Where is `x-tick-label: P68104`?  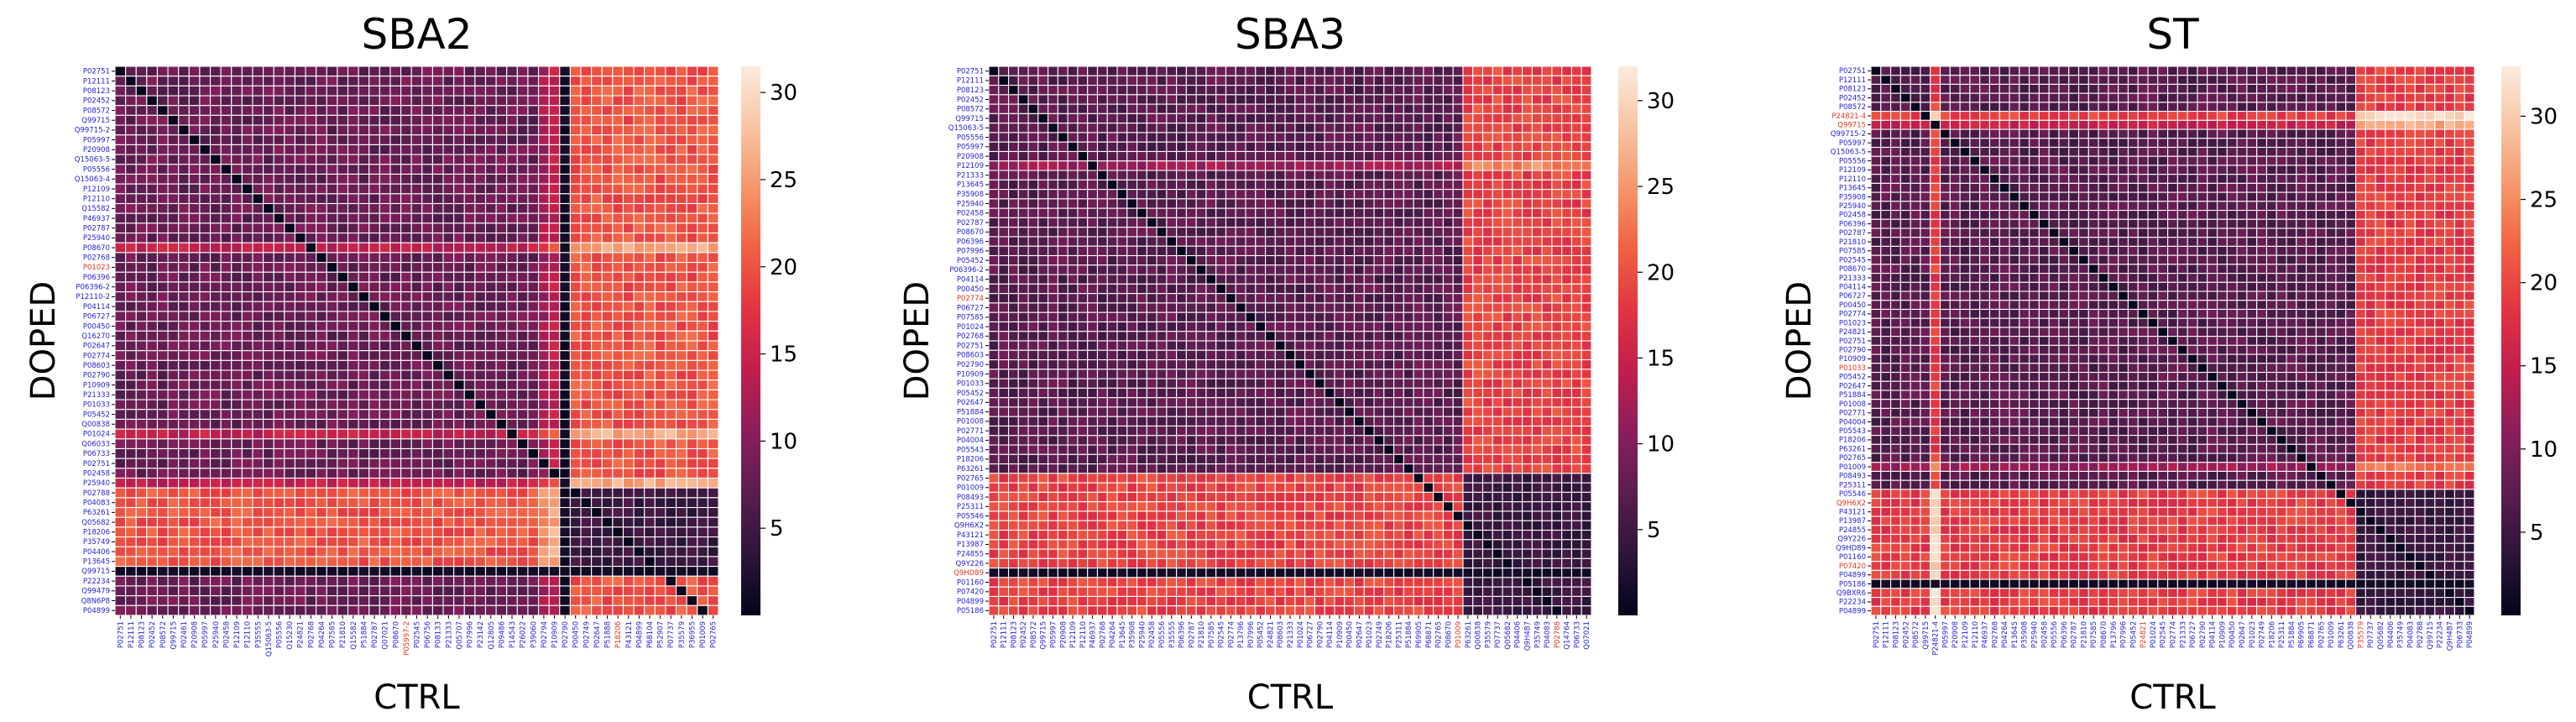 x-tick-label: P68104 is located at coordinates (650, 634).